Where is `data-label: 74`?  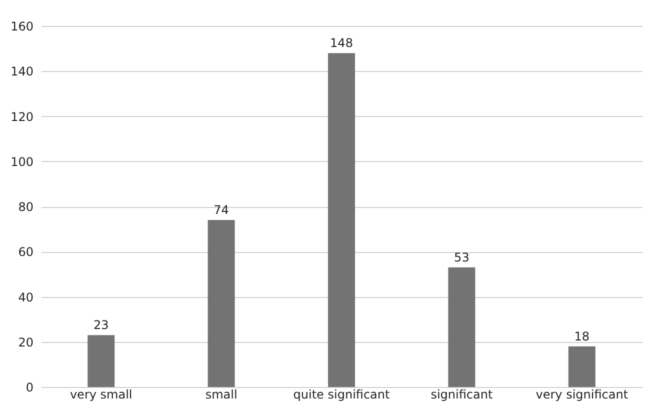
data-label: 74 is located at coordinates (221, 210).